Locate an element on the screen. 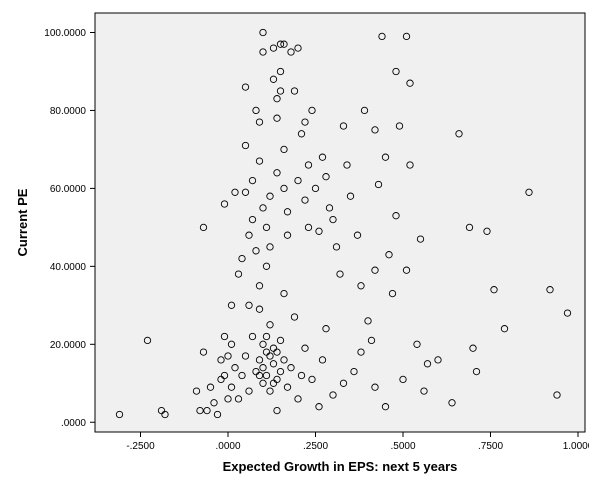 This screenshot has height=479, width=589. y-tick-label: 60.0000 is located at coordinates (68, 189).